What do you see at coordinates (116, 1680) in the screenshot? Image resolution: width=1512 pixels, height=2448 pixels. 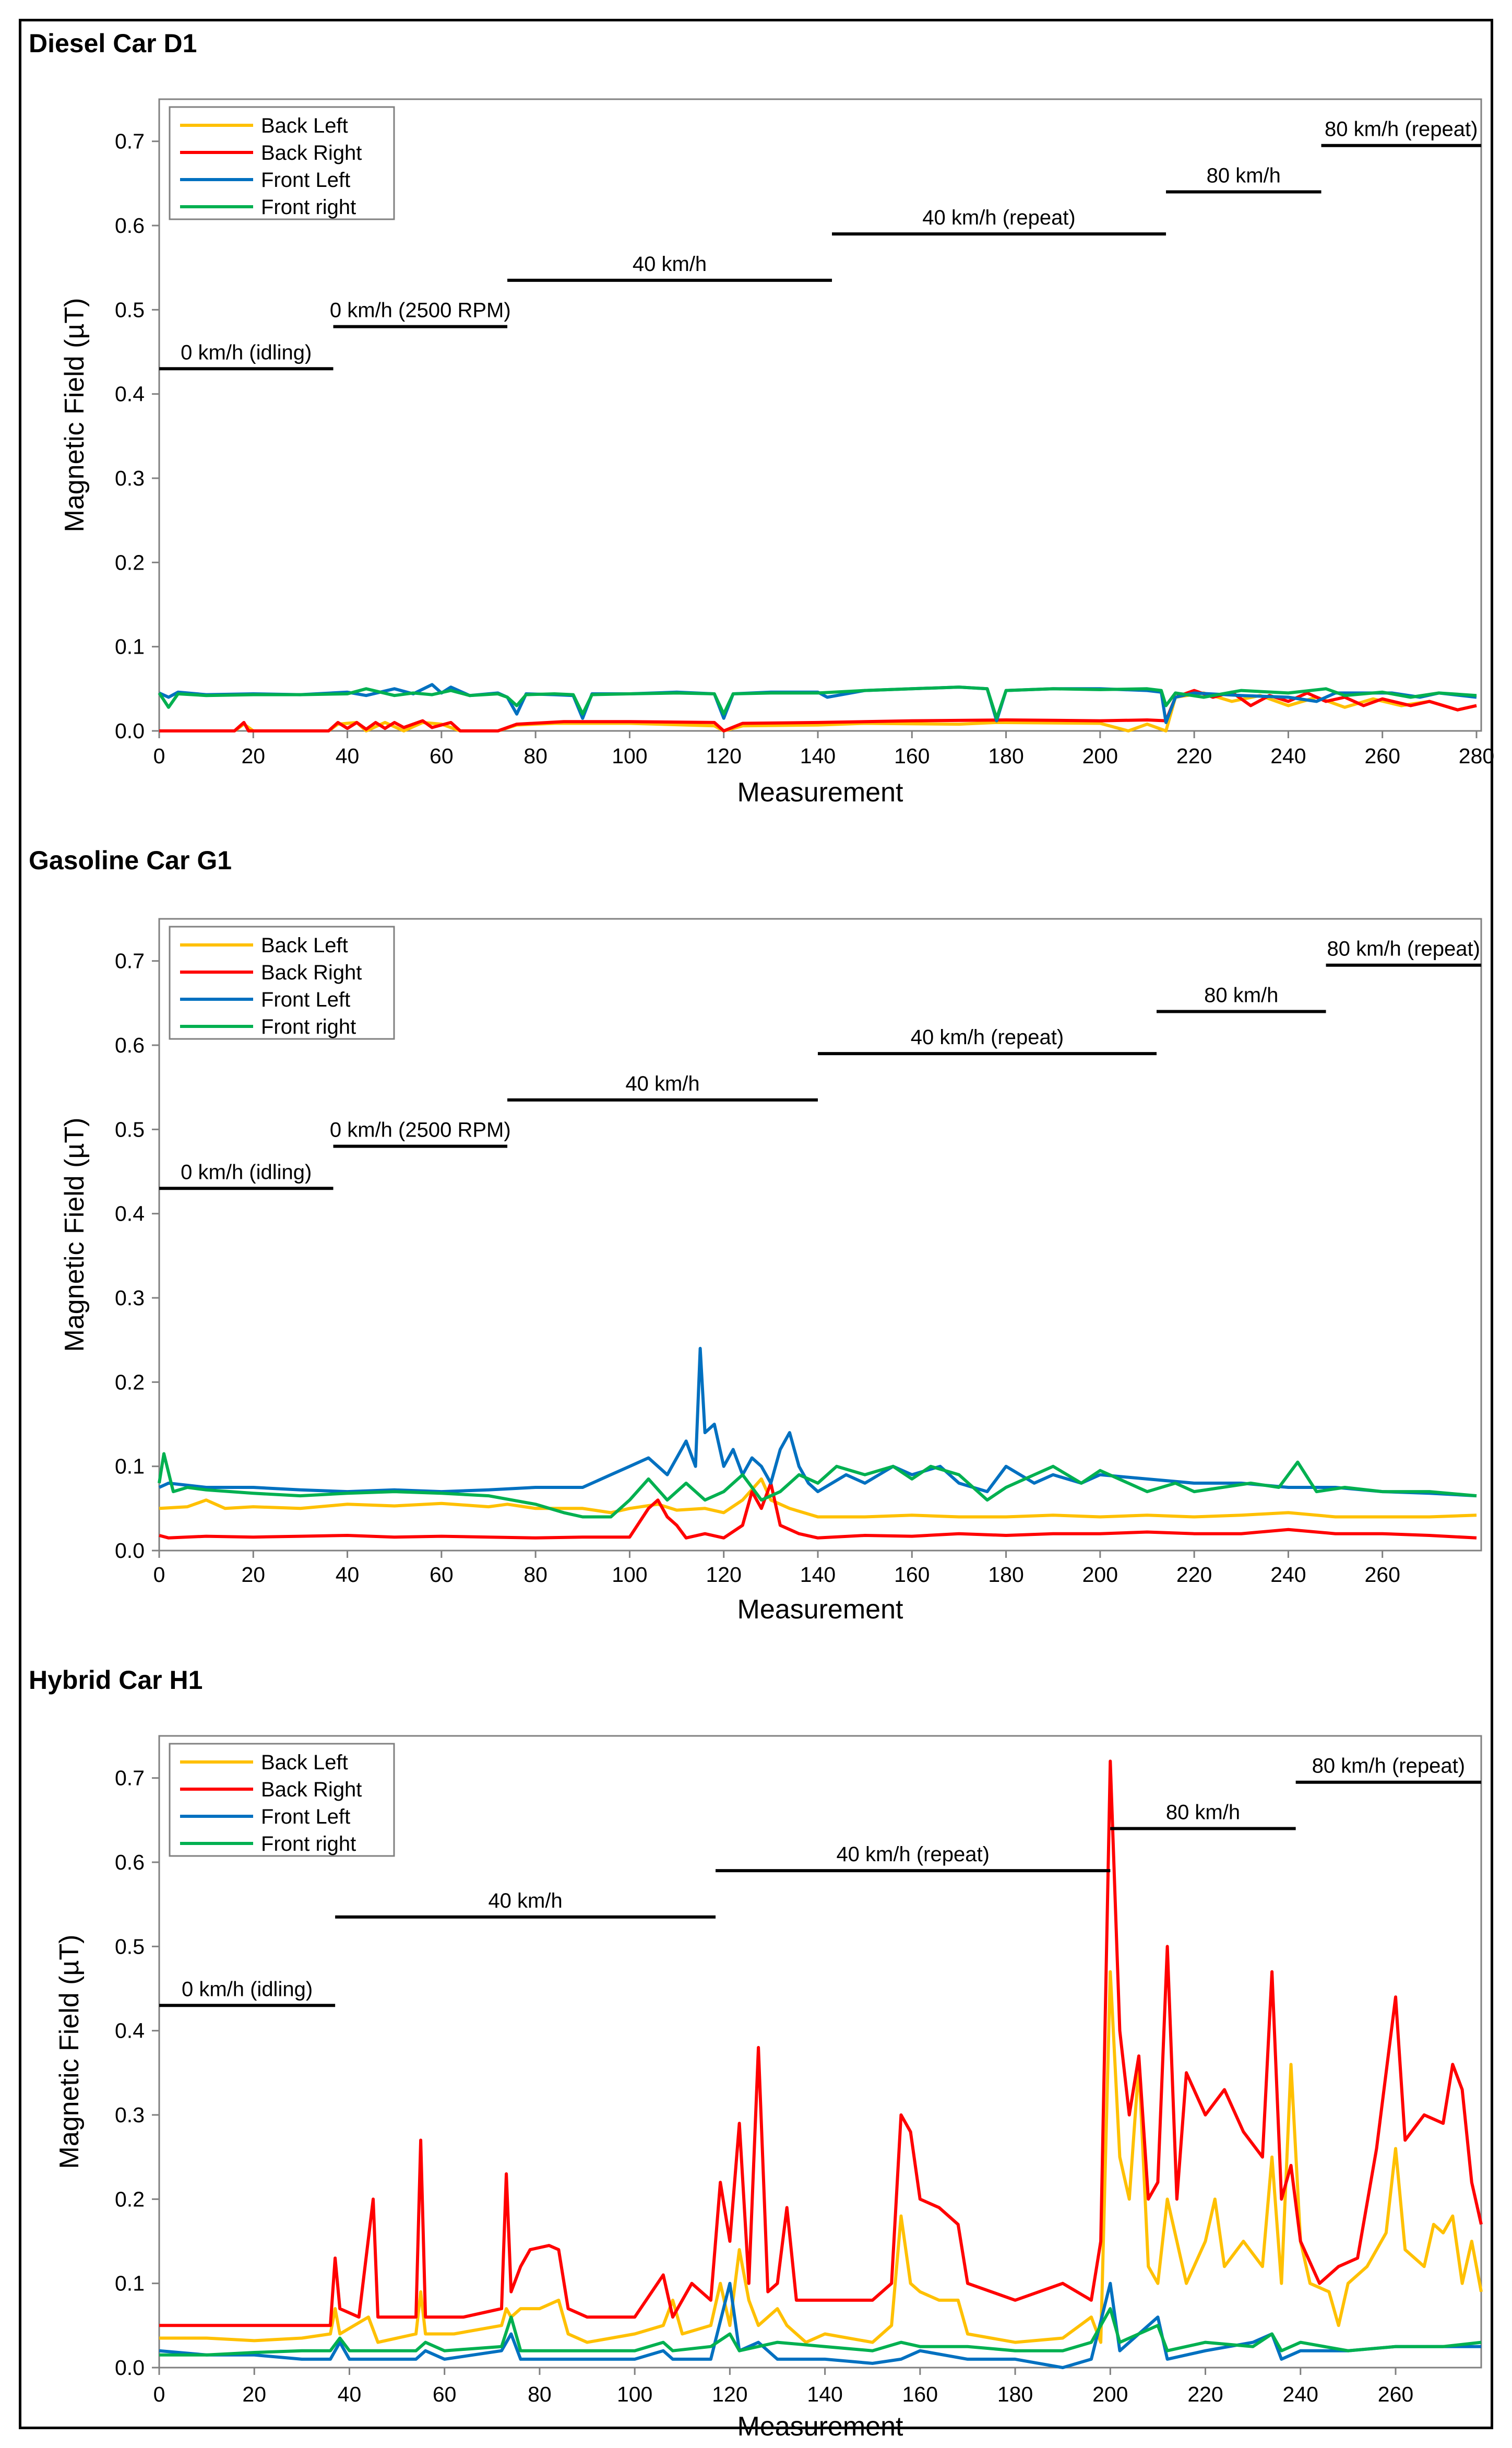 I see `chart-title: Hybrid Car H1` at bounding box center [116, 1680].